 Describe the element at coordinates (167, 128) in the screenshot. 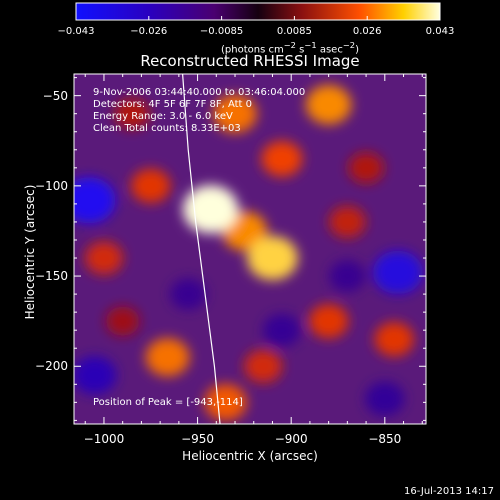

I see `annotation-clean-counts: Clean Total counts: 8.33E+03` at that location.